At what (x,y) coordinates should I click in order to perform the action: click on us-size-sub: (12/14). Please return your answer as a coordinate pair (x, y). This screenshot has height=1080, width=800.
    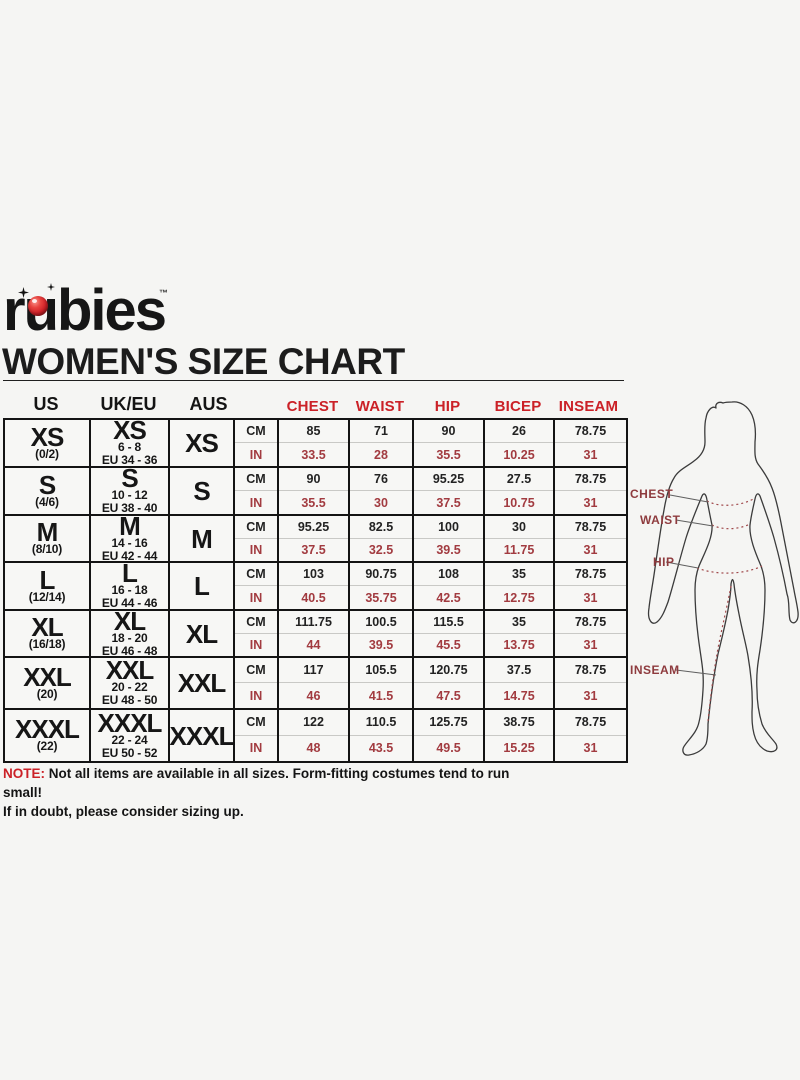
    Looking at the image, I should click on (47, 596).